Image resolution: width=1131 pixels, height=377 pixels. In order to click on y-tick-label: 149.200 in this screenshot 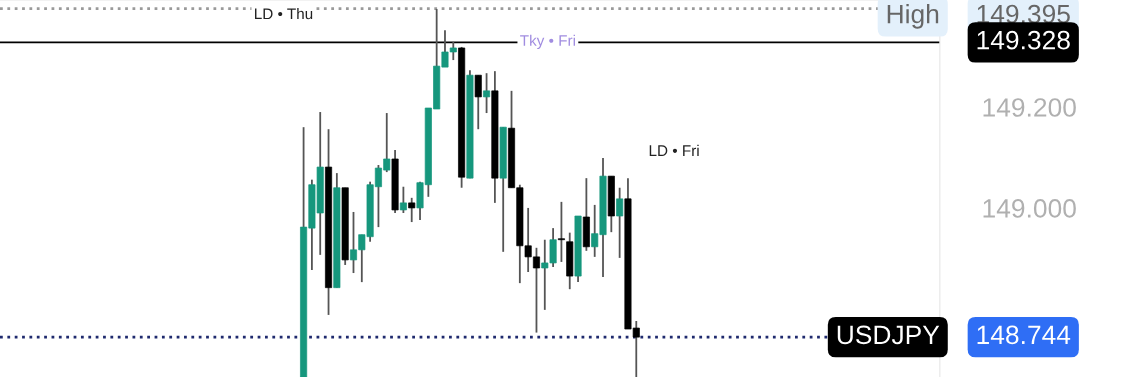, I will do `click(1029, 107)`.